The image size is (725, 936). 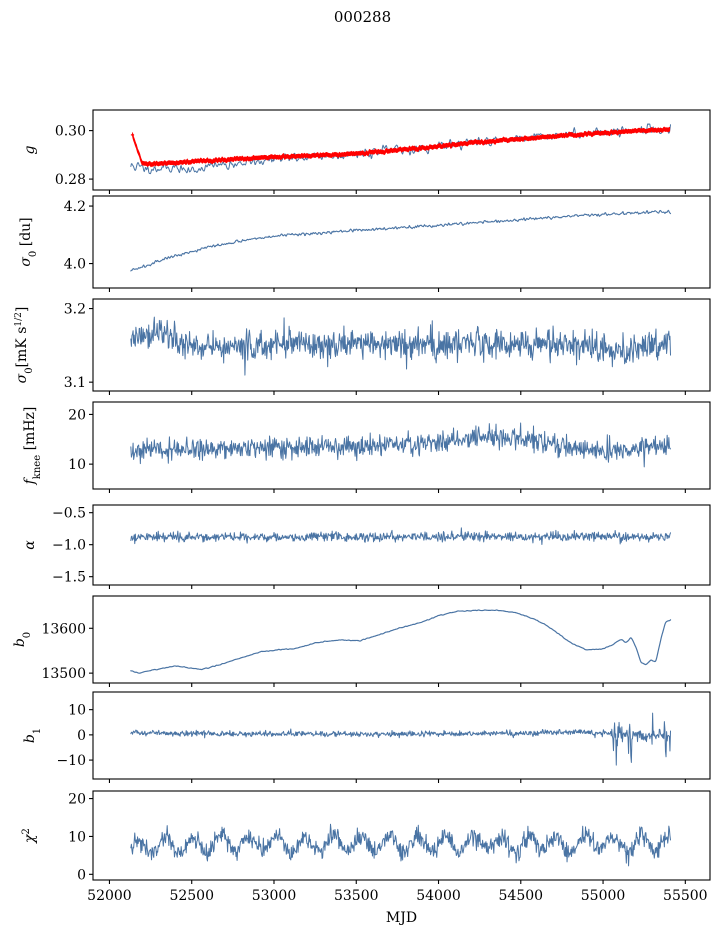 What do you see at coordinates (521, 896) in the screenshot?
I see `x-tick-label: 54500` at bounding box center [521, 896].